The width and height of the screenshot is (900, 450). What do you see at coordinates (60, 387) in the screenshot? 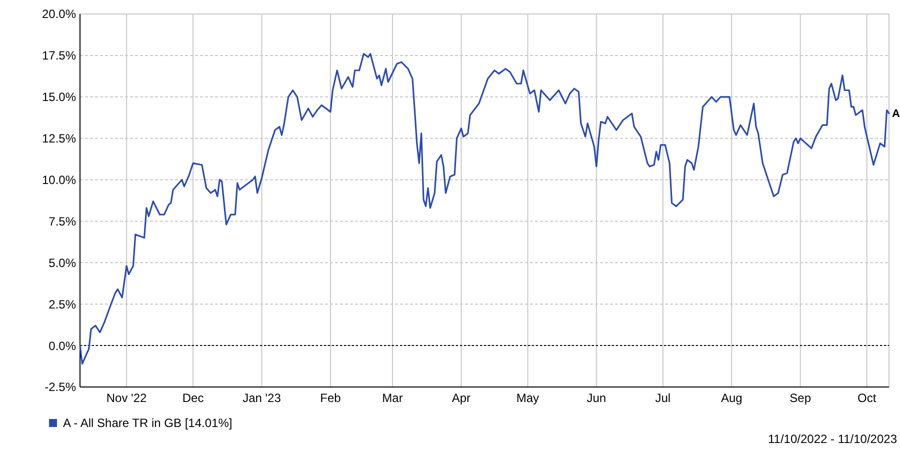
I see `y-tick-label: -2.5%` at bounding box center [60, 387].